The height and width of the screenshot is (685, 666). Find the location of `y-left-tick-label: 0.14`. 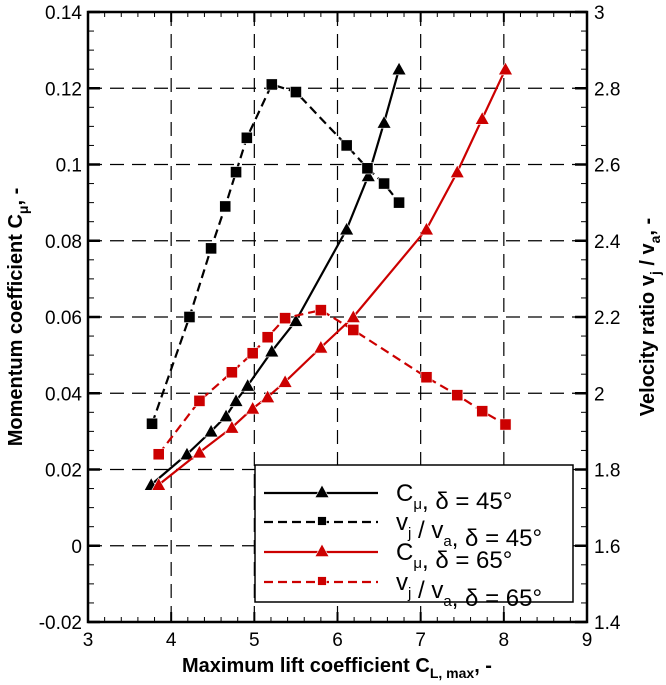

y-left-tick-label: 0.14 is located at coordinates (63, 13).